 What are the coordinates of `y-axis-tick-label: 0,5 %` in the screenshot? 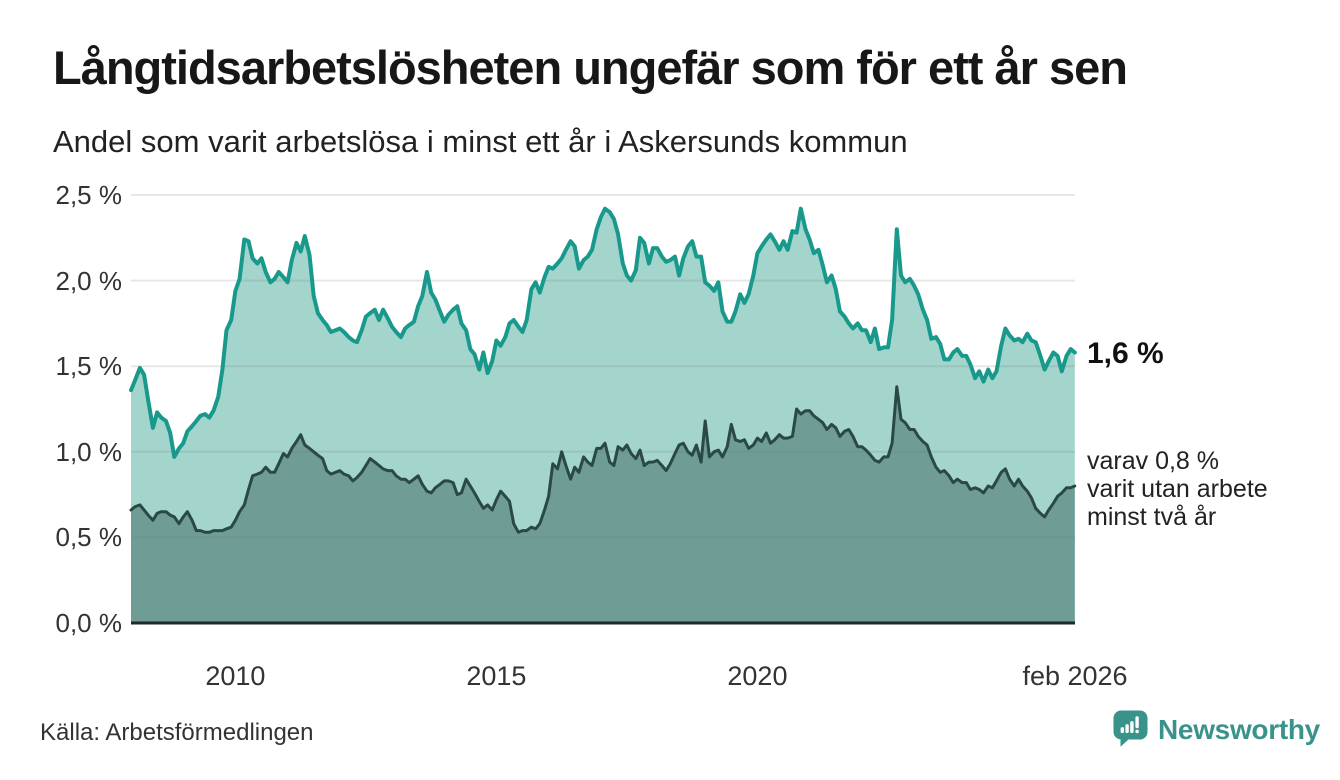 It's located at (89, 537).